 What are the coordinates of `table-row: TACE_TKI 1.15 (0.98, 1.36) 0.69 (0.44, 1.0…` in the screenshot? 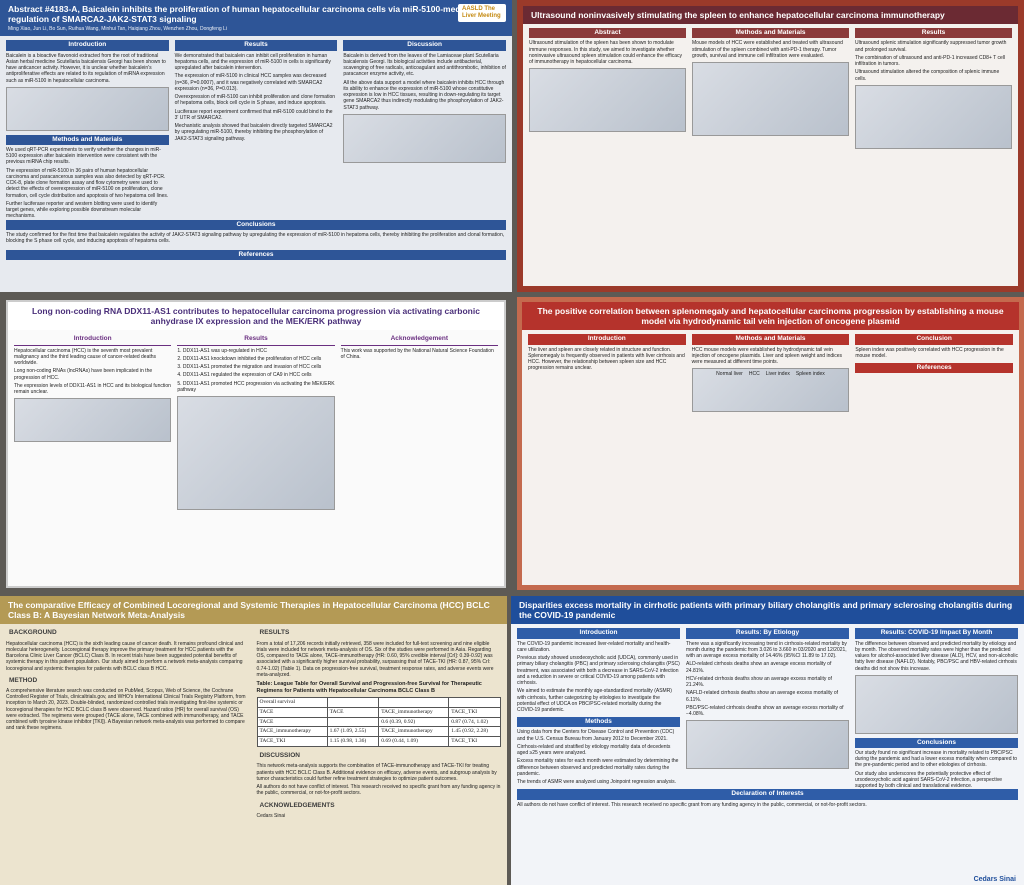 It's located at (378, 742).